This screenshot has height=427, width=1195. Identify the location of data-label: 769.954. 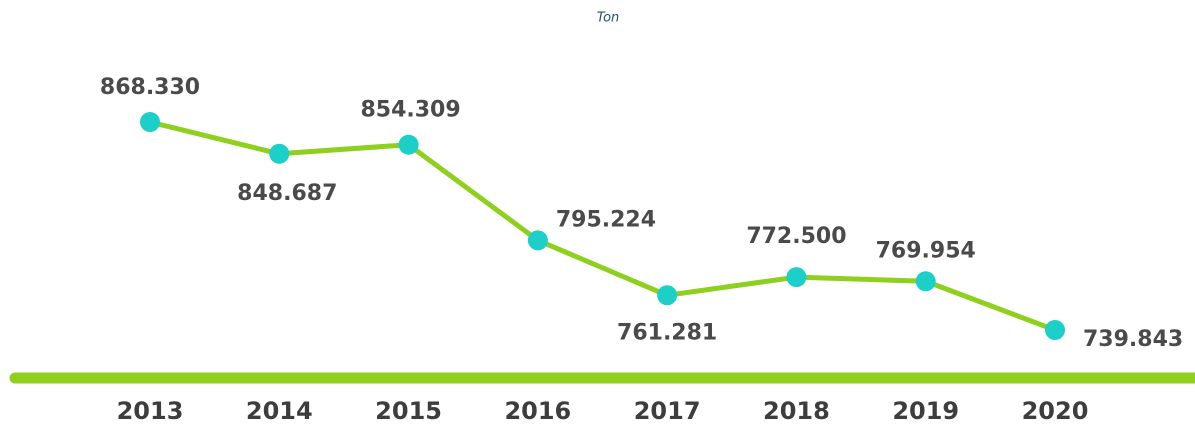
(926, 250).